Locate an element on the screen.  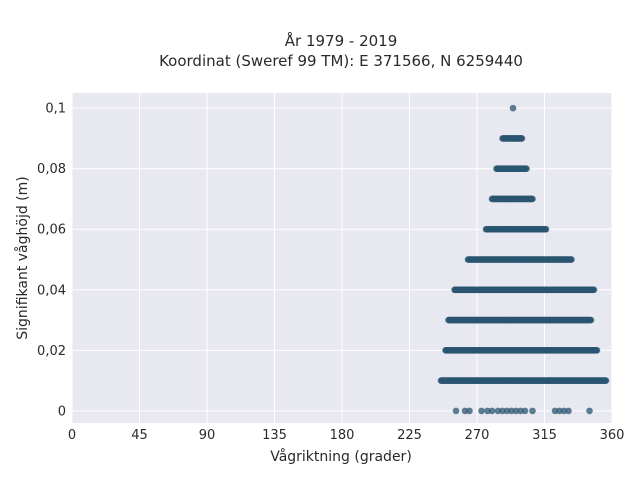
x-tick-label: 360 is located at coordinates (612, 435).